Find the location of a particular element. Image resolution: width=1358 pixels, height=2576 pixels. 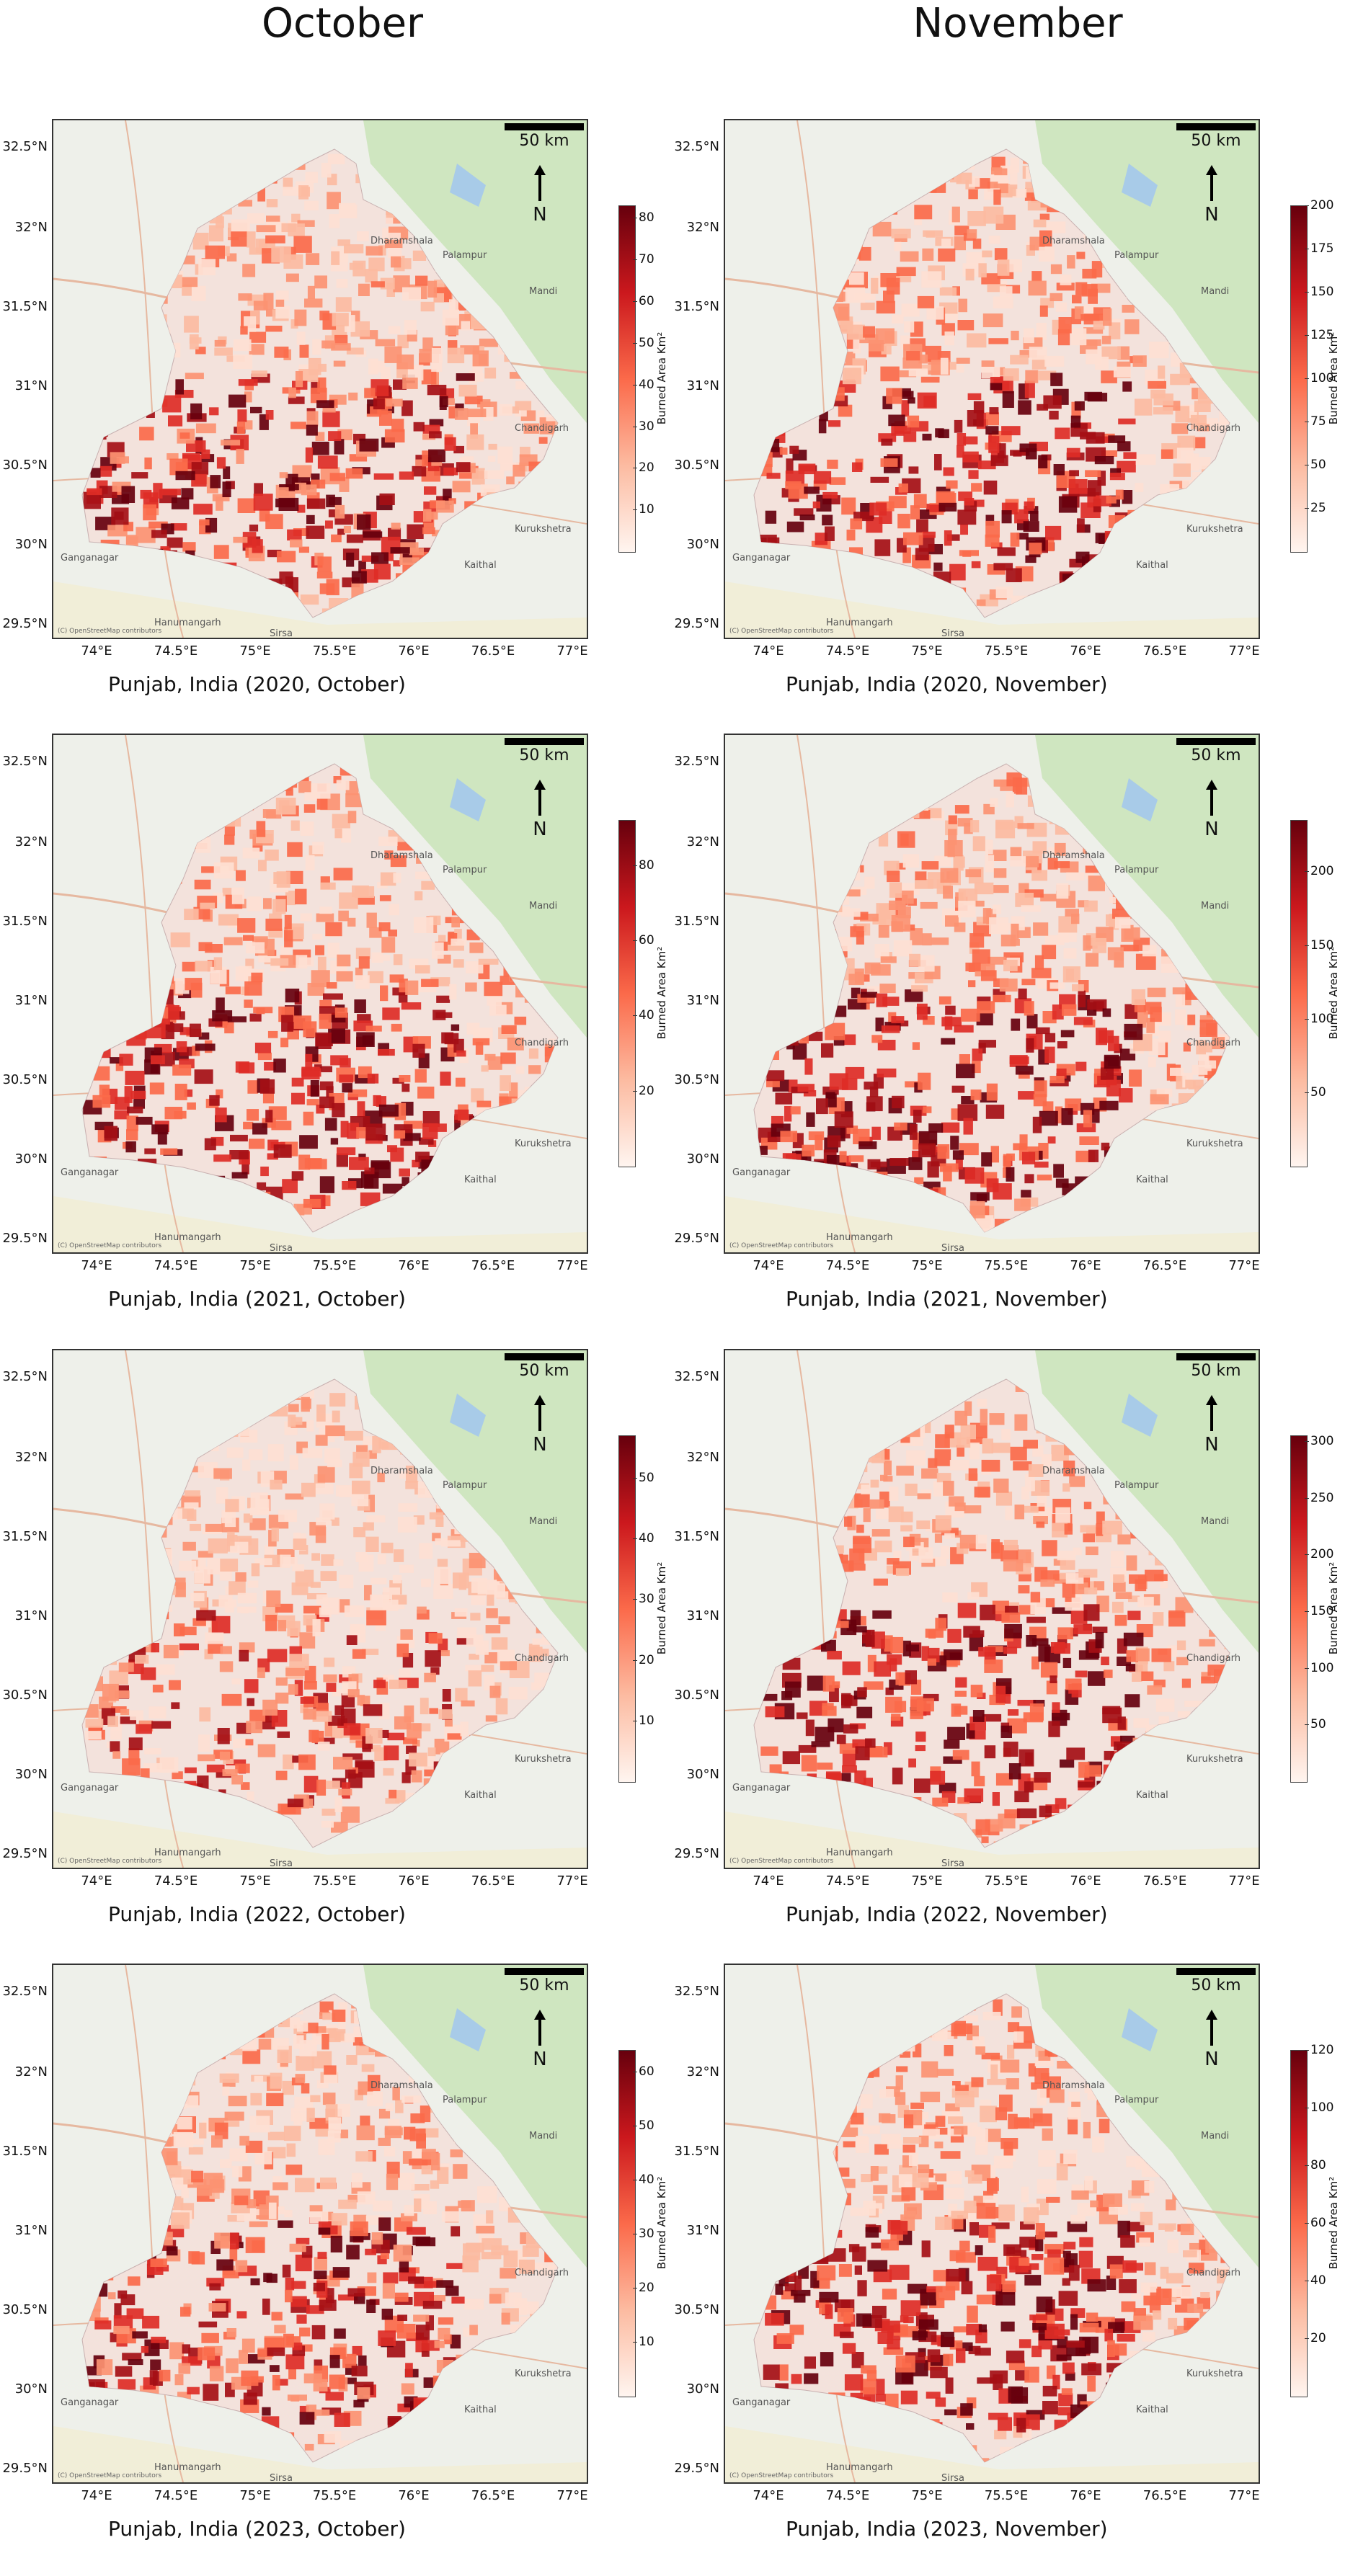

colorbar-tick: 20 is located at coordinates (1318, 2338).